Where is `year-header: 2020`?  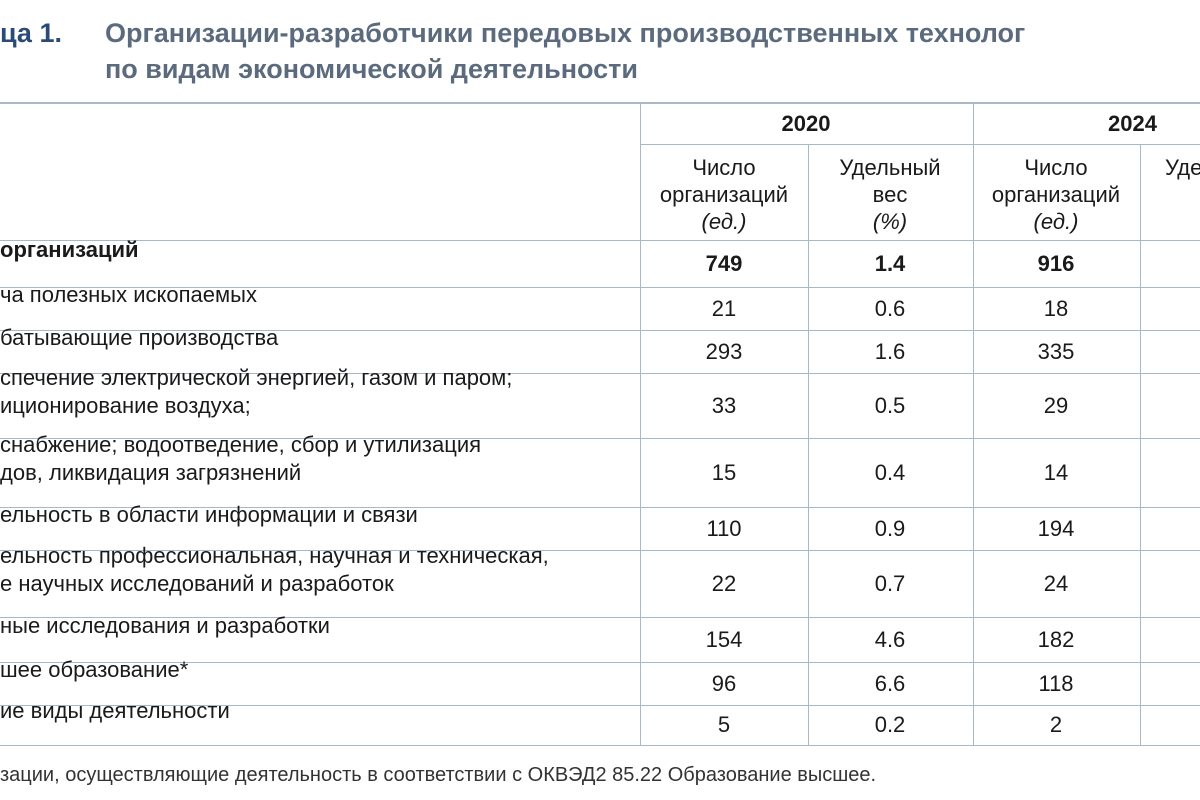
year-header: 2020 is located at coordinates (806, 123).